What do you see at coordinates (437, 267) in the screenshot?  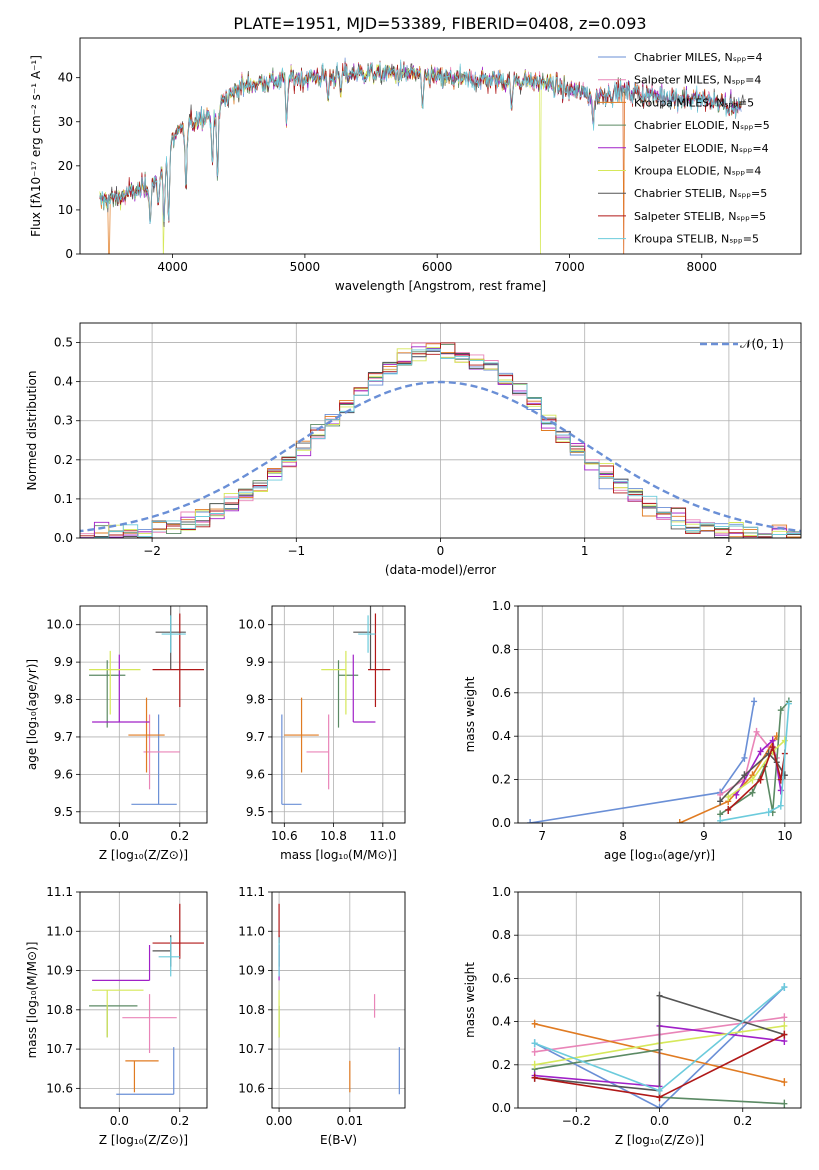 I see `x-tick-label: 6000` at bounding box center [437, 267].